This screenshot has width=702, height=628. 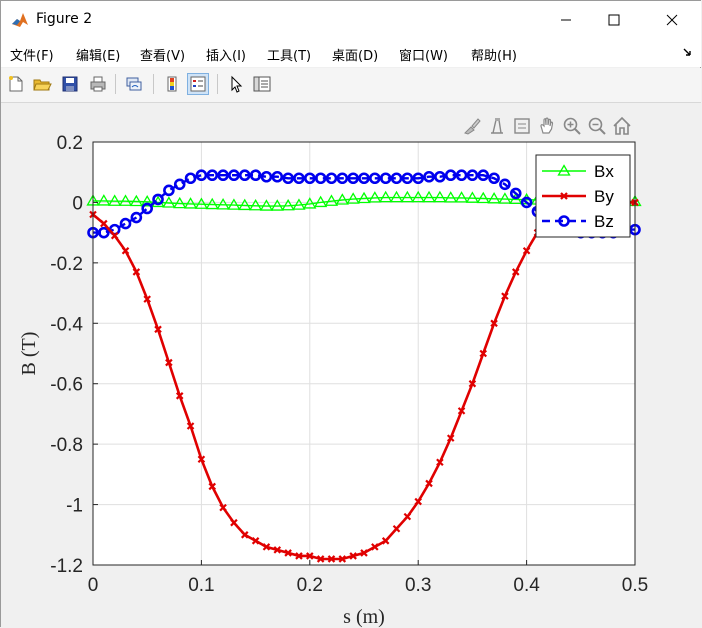 I want to click on new-figure-button, so click(x=16, y=84).